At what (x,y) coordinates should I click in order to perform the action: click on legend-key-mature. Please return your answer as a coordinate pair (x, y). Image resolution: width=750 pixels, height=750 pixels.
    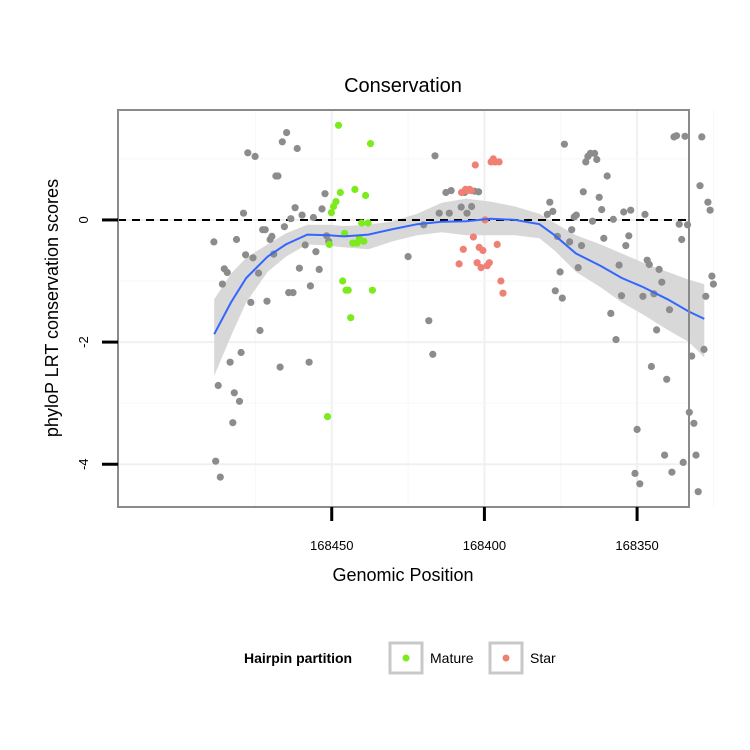
    Looking at the image, I should click on (406, 658).